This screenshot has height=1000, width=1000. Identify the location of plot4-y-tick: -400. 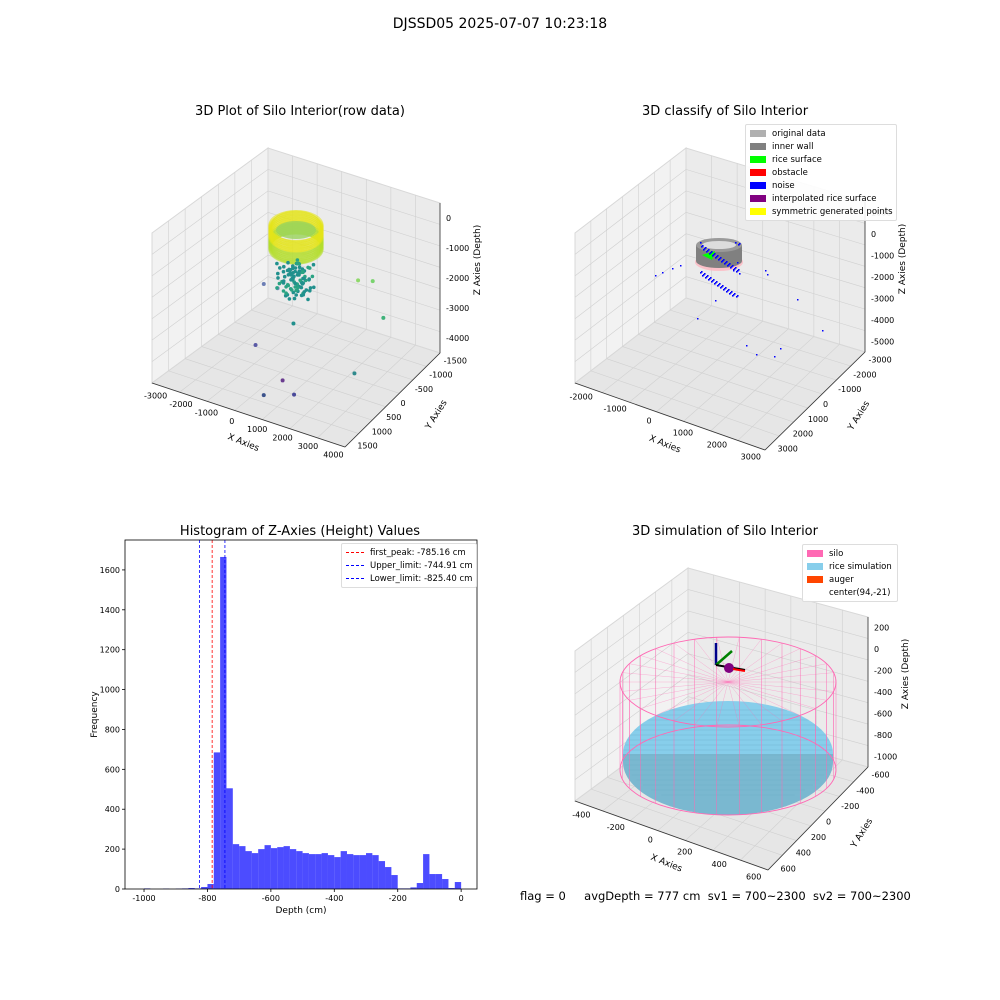
(865, 790).